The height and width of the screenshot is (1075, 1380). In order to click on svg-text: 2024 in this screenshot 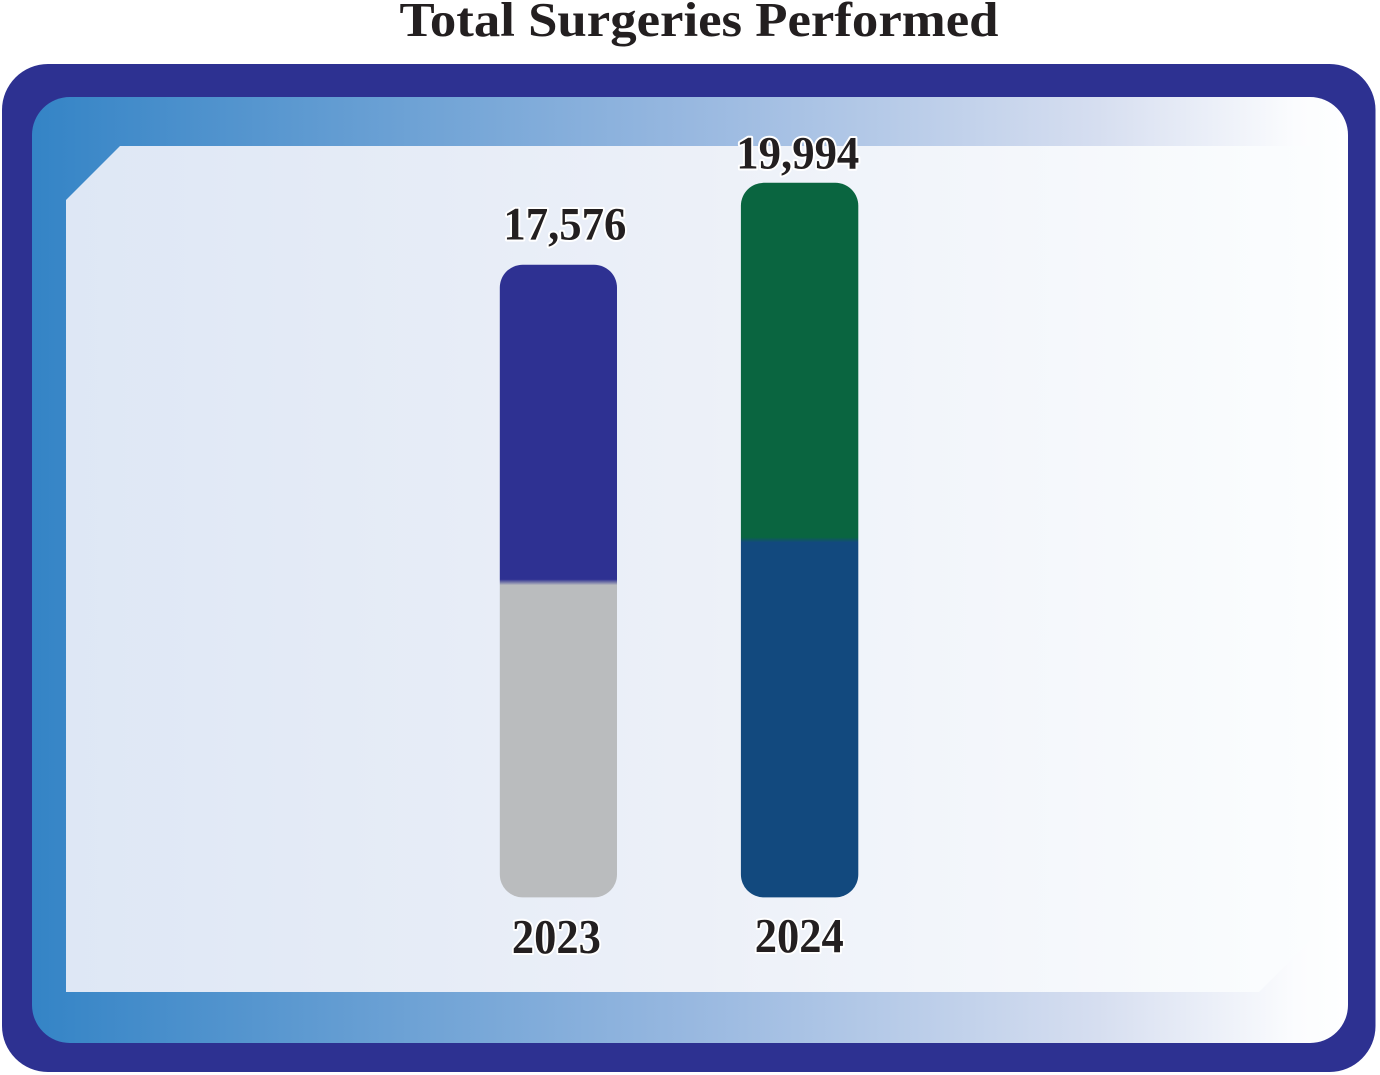, I will do `click(799, 935)`.